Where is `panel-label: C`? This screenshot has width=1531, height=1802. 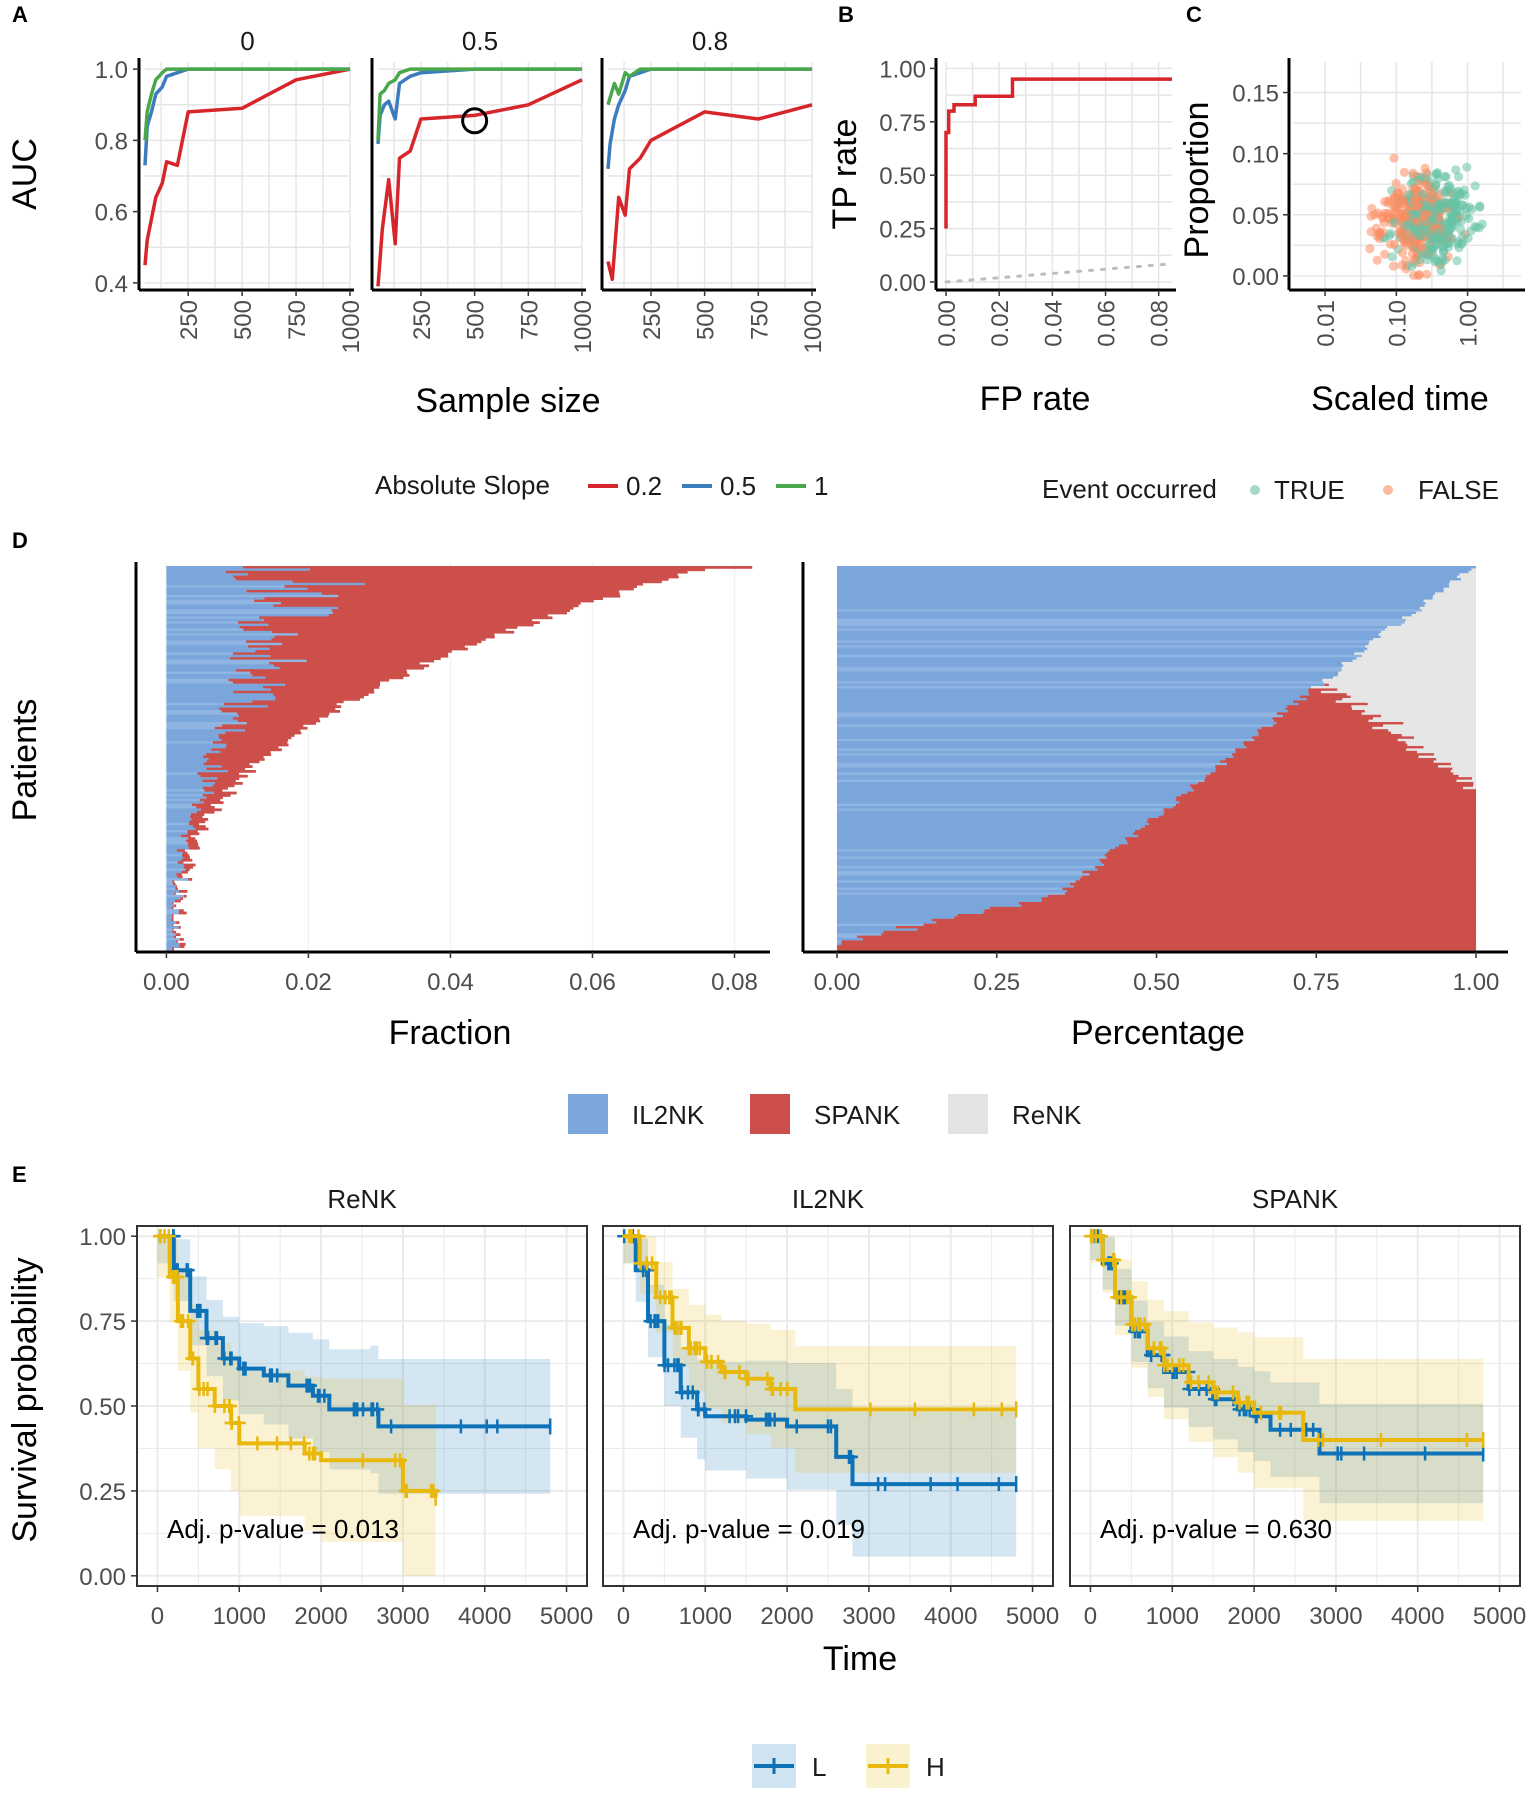
panel-label: C is located at coordinates (1194, 14).